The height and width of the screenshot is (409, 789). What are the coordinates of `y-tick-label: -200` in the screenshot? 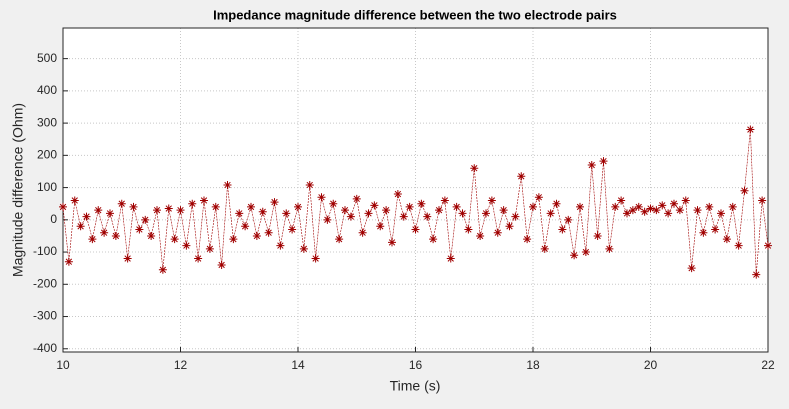 It's located at (45, 283).